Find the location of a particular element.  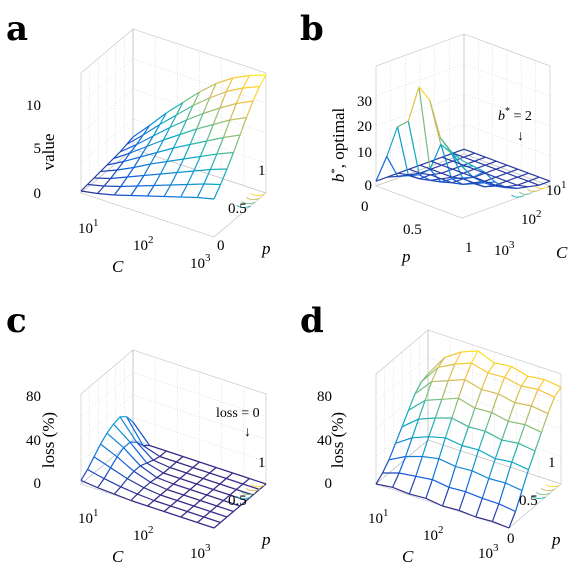

panel-b-ztick-0: 0 is located at coordinates (369, 186).